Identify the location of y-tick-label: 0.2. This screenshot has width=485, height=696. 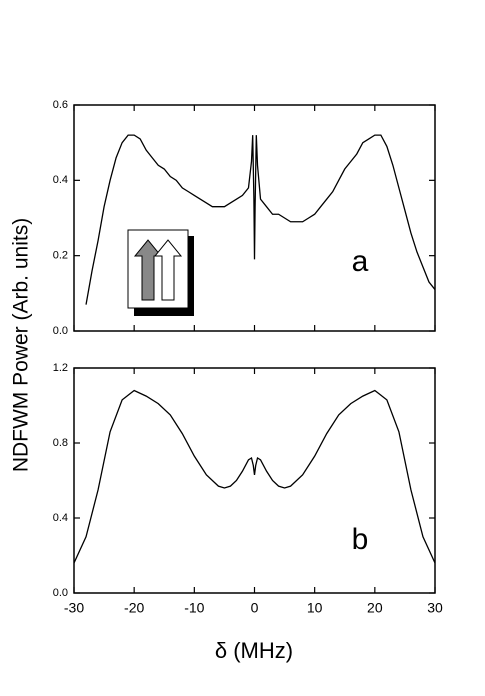
(60, 256).